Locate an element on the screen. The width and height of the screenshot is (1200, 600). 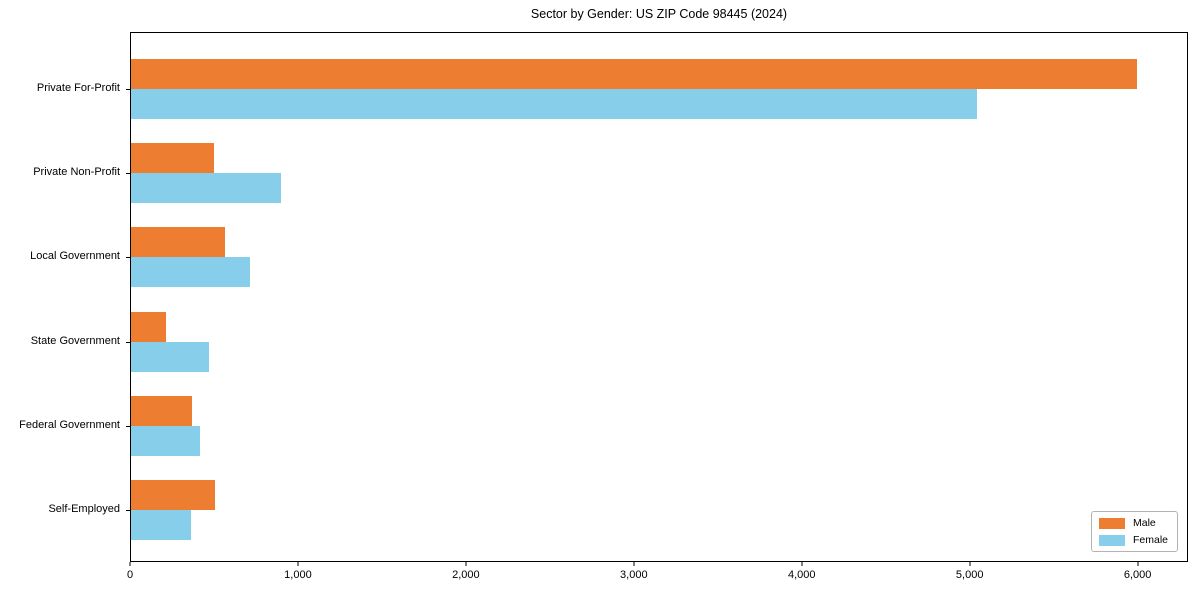
bar-male-self-employed is located at coordinates (173, 495).